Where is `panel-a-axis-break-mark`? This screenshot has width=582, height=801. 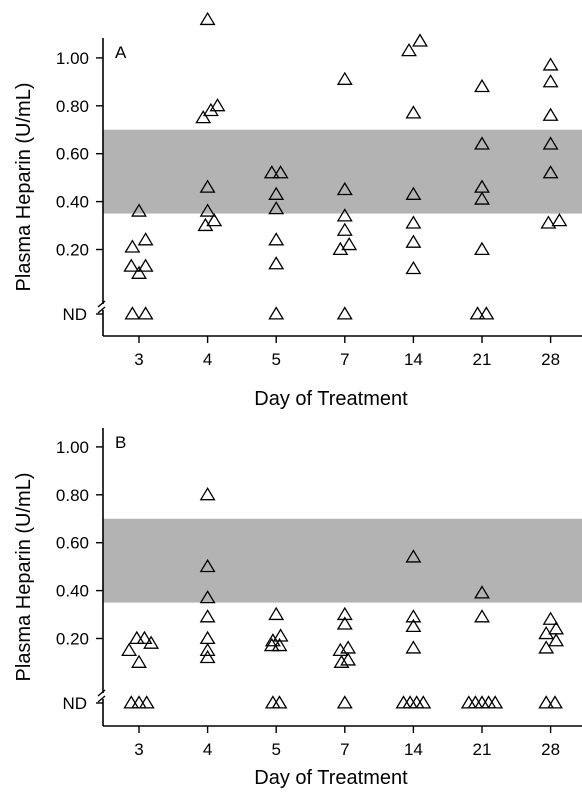 panel-a-axis-break-mark is located at coordinates (101, 310).